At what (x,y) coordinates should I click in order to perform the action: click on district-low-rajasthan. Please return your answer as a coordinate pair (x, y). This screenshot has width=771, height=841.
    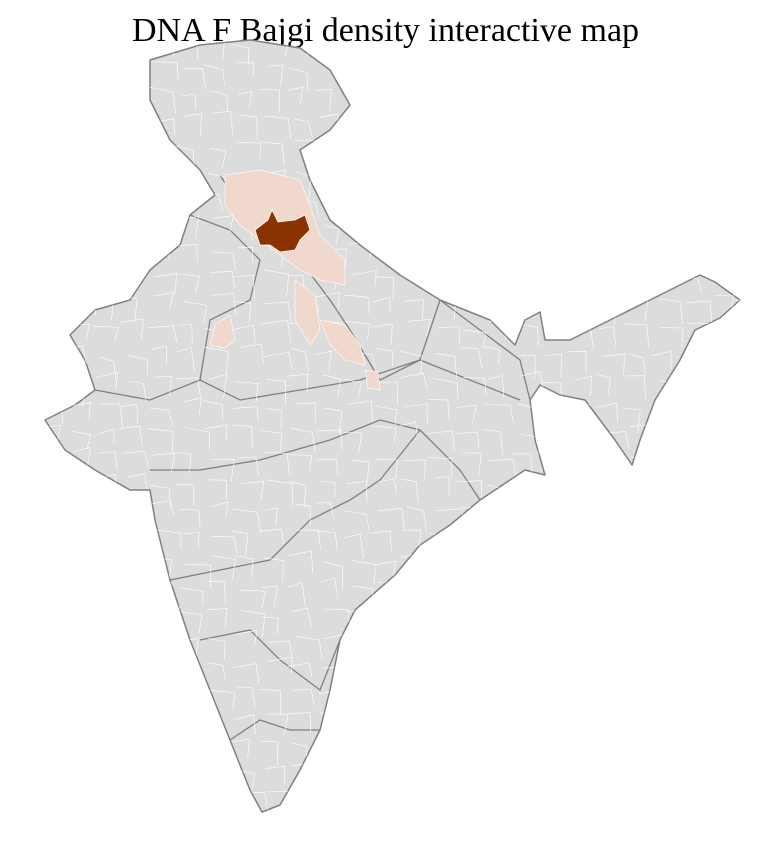
    Looking at the image, I should click on (222, 331).